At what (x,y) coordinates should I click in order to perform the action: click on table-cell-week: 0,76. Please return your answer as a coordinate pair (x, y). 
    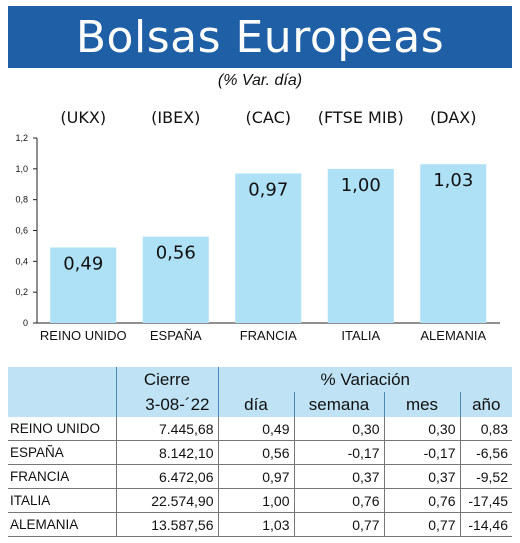
    Looking at the image, I should click on (338, 500).